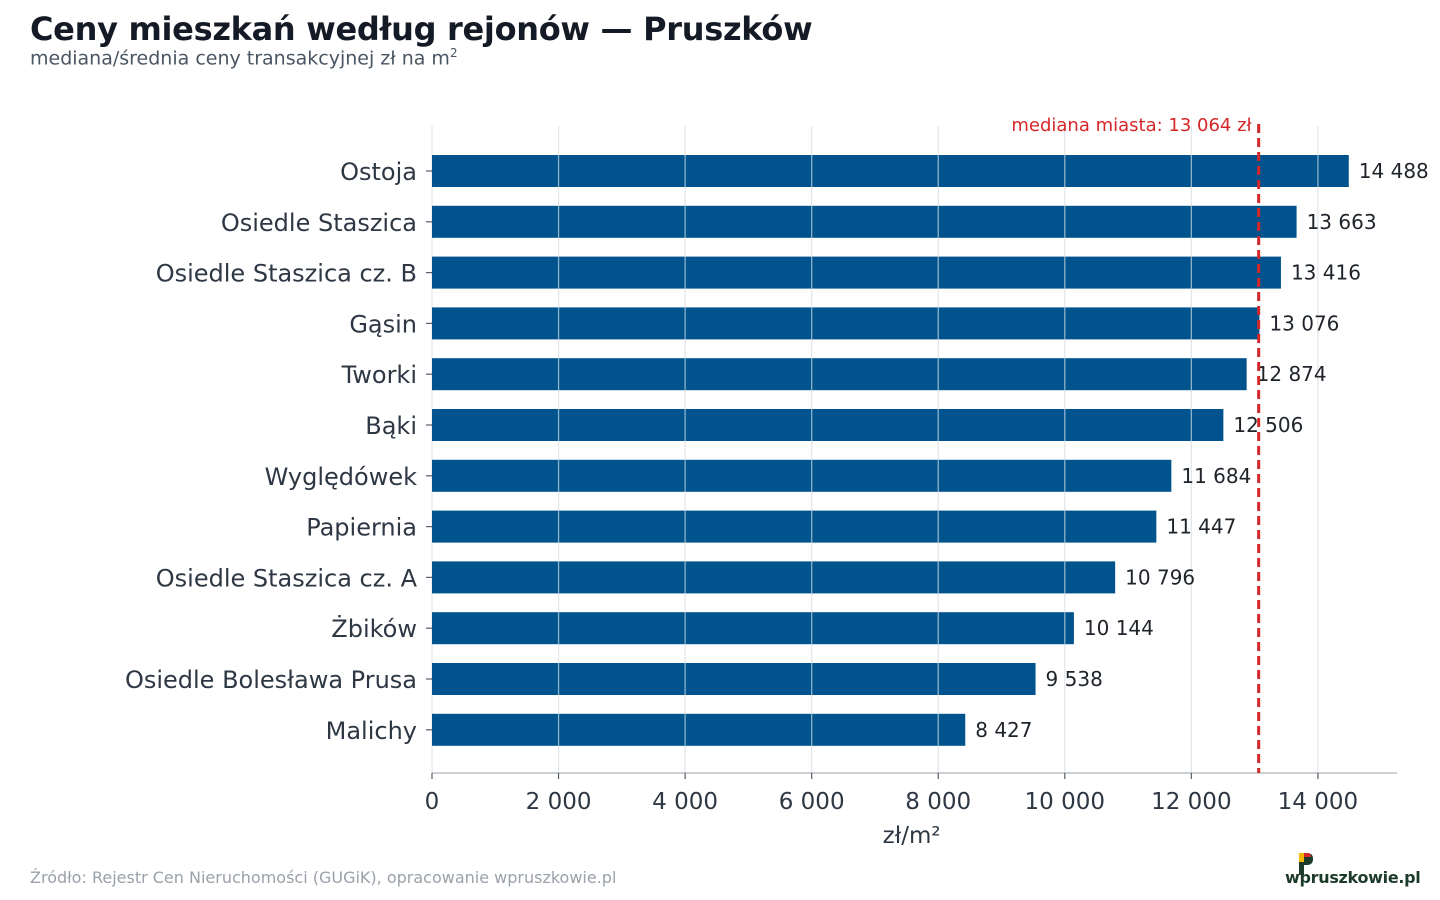  What do you see at coordinates (453, 53) in the screenshot?
I see `subtitle-superscript: 2` at bounding box center [453, 53].